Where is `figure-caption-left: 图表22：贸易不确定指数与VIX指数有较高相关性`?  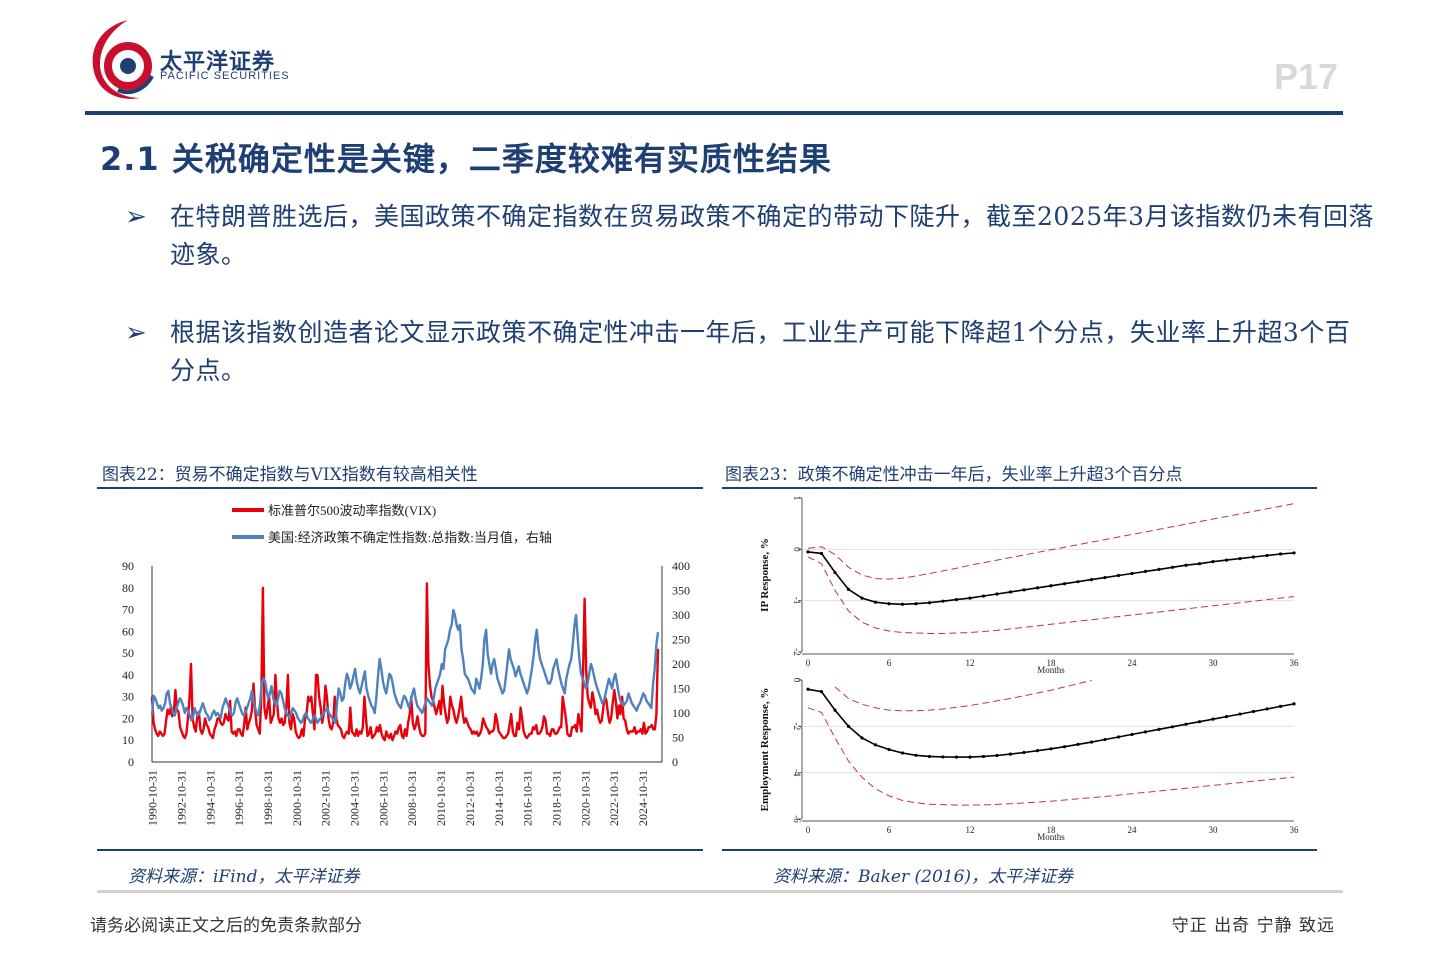
figure-caption-left: 图表22：贸易不确定指数与VIX指数有较高相关性 is located at coordinates (290, 475).